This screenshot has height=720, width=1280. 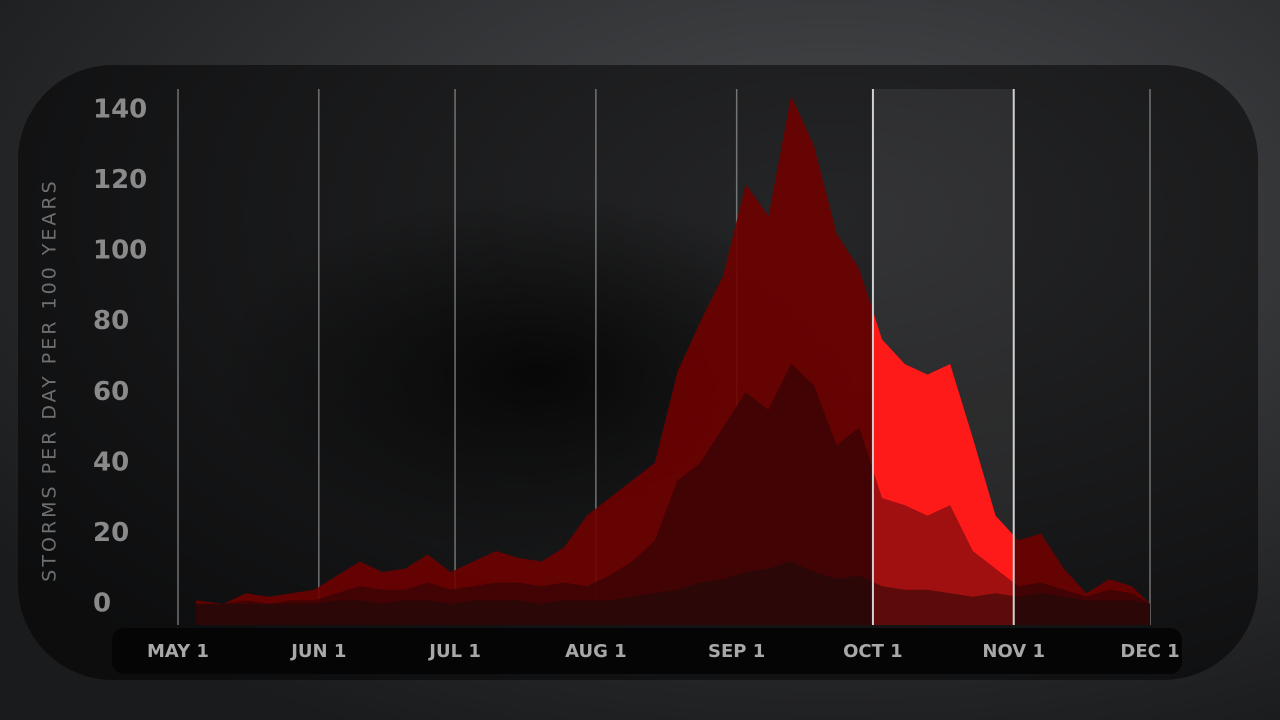 What do you see at coordinates (120, 251) in the screenshot?
I see `y-tick-label: 100` at bounding box center [120, 251].